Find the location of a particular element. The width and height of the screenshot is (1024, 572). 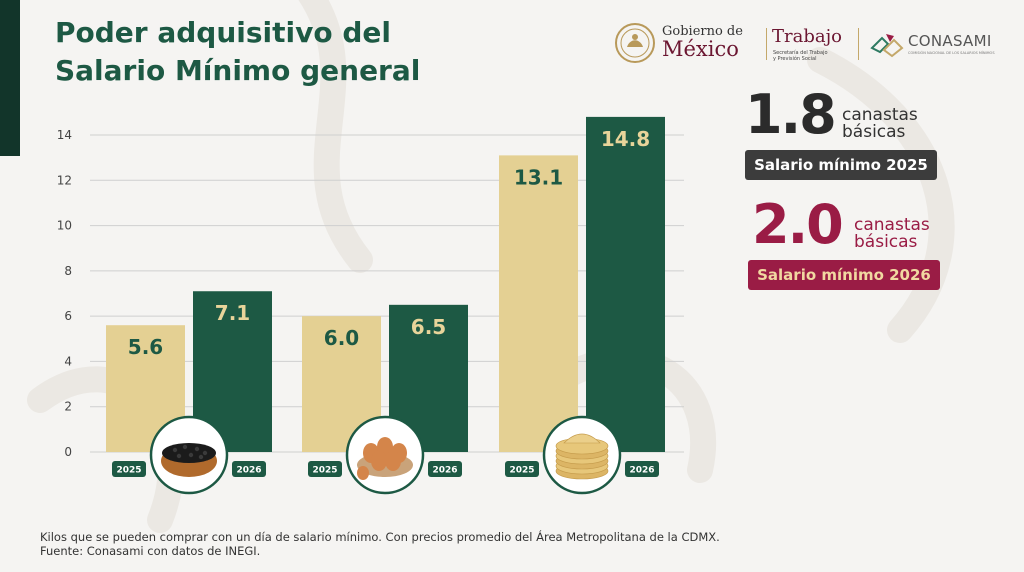

trabajo-subtitle-2: y Previsión Social is located at coordinates (795, 59).